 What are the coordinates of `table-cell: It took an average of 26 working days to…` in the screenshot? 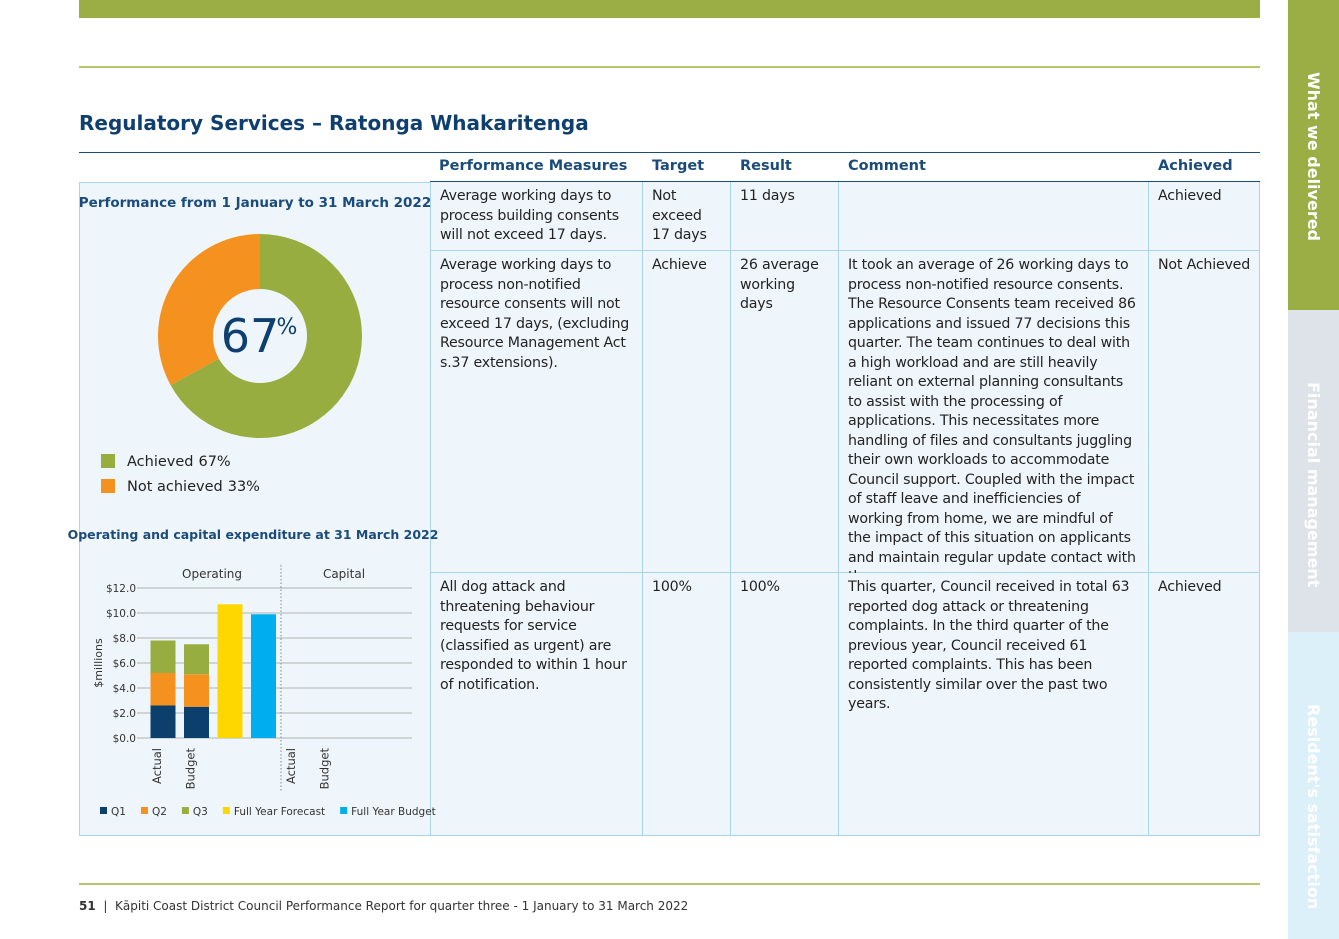 It's located at (994, 418).